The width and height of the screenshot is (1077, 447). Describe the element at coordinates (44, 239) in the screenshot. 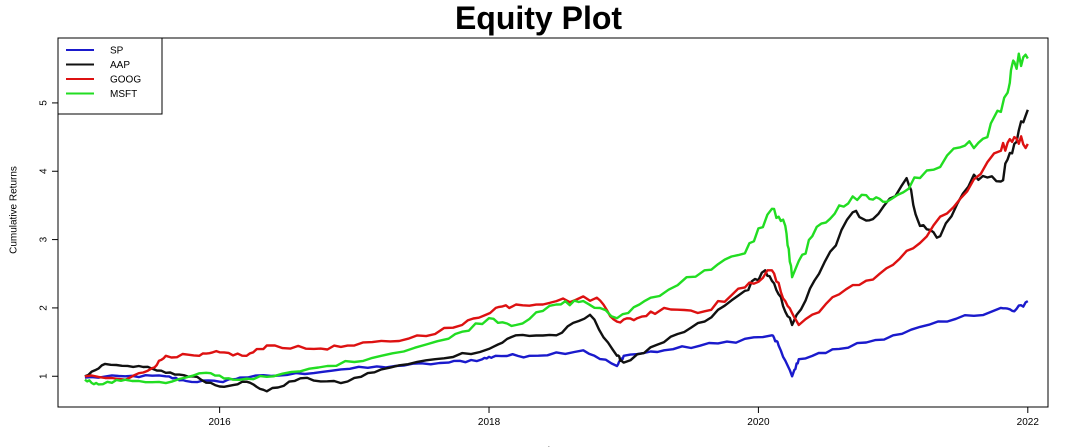

I see `y-tick-label: 3` at that location.